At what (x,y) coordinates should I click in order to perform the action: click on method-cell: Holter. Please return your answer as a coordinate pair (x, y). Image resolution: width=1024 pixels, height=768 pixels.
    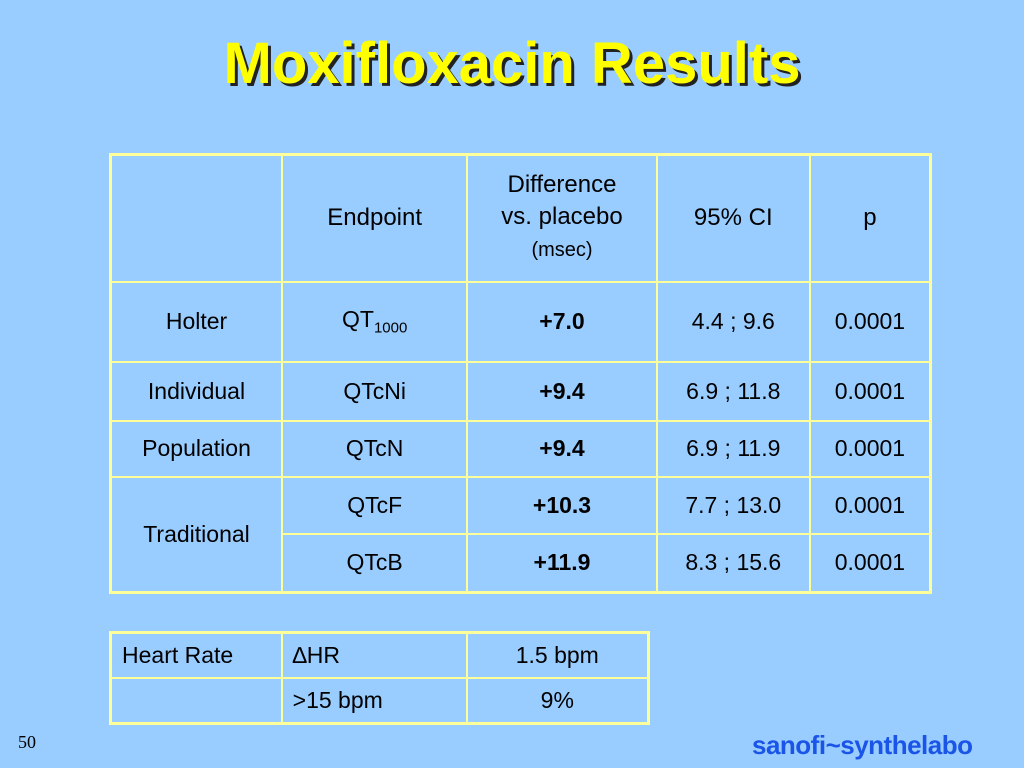
    Looking at the image, I should click on (196, 321).